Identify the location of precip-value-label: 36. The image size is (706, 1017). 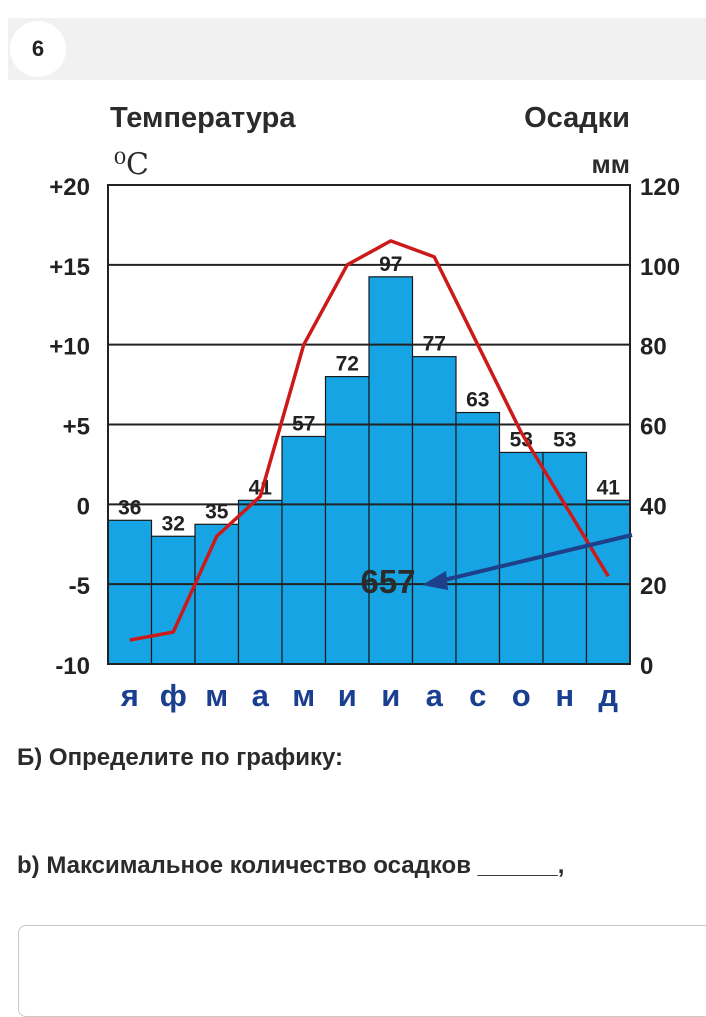
(129, 507).